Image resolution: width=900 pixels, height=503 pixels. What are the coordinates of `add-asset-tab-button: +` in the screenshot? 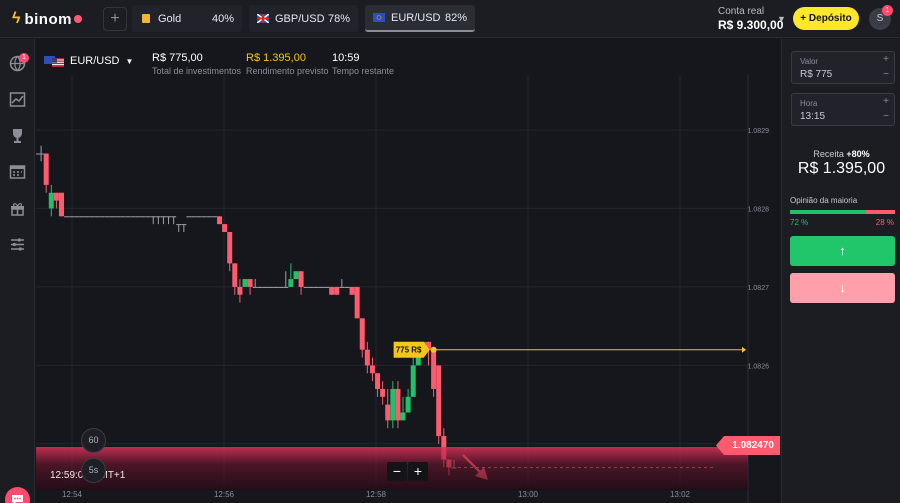 It's located at (115, 19).